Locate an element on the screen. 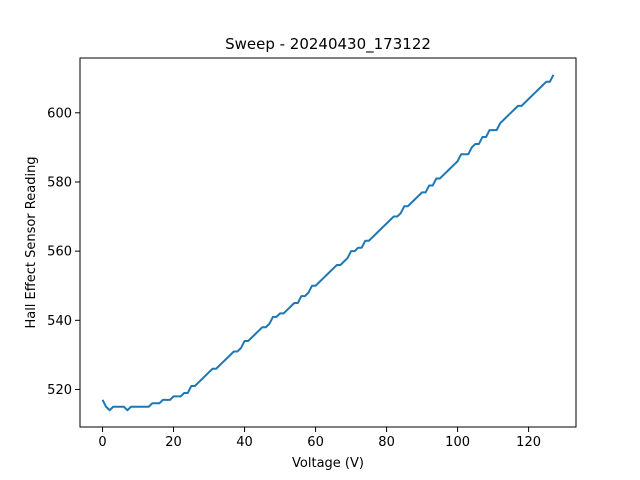  chart-title: Sweep - 20240430_173122 is located at coordinates (328, 44).